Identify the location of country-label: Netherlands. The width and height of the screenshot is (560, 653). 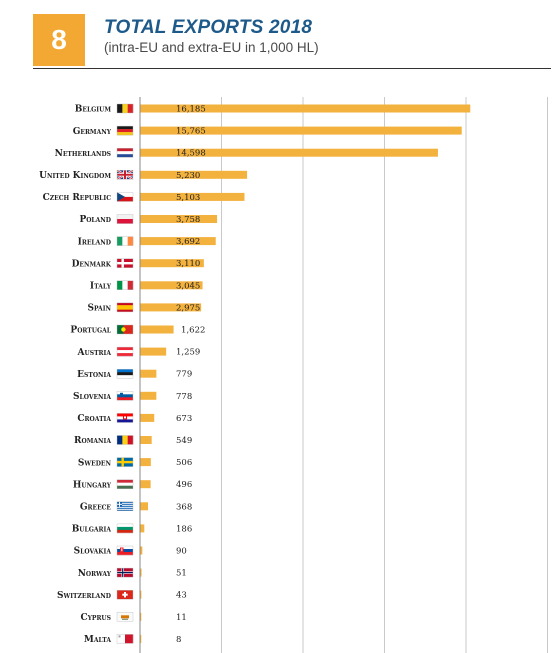
(83, 154).